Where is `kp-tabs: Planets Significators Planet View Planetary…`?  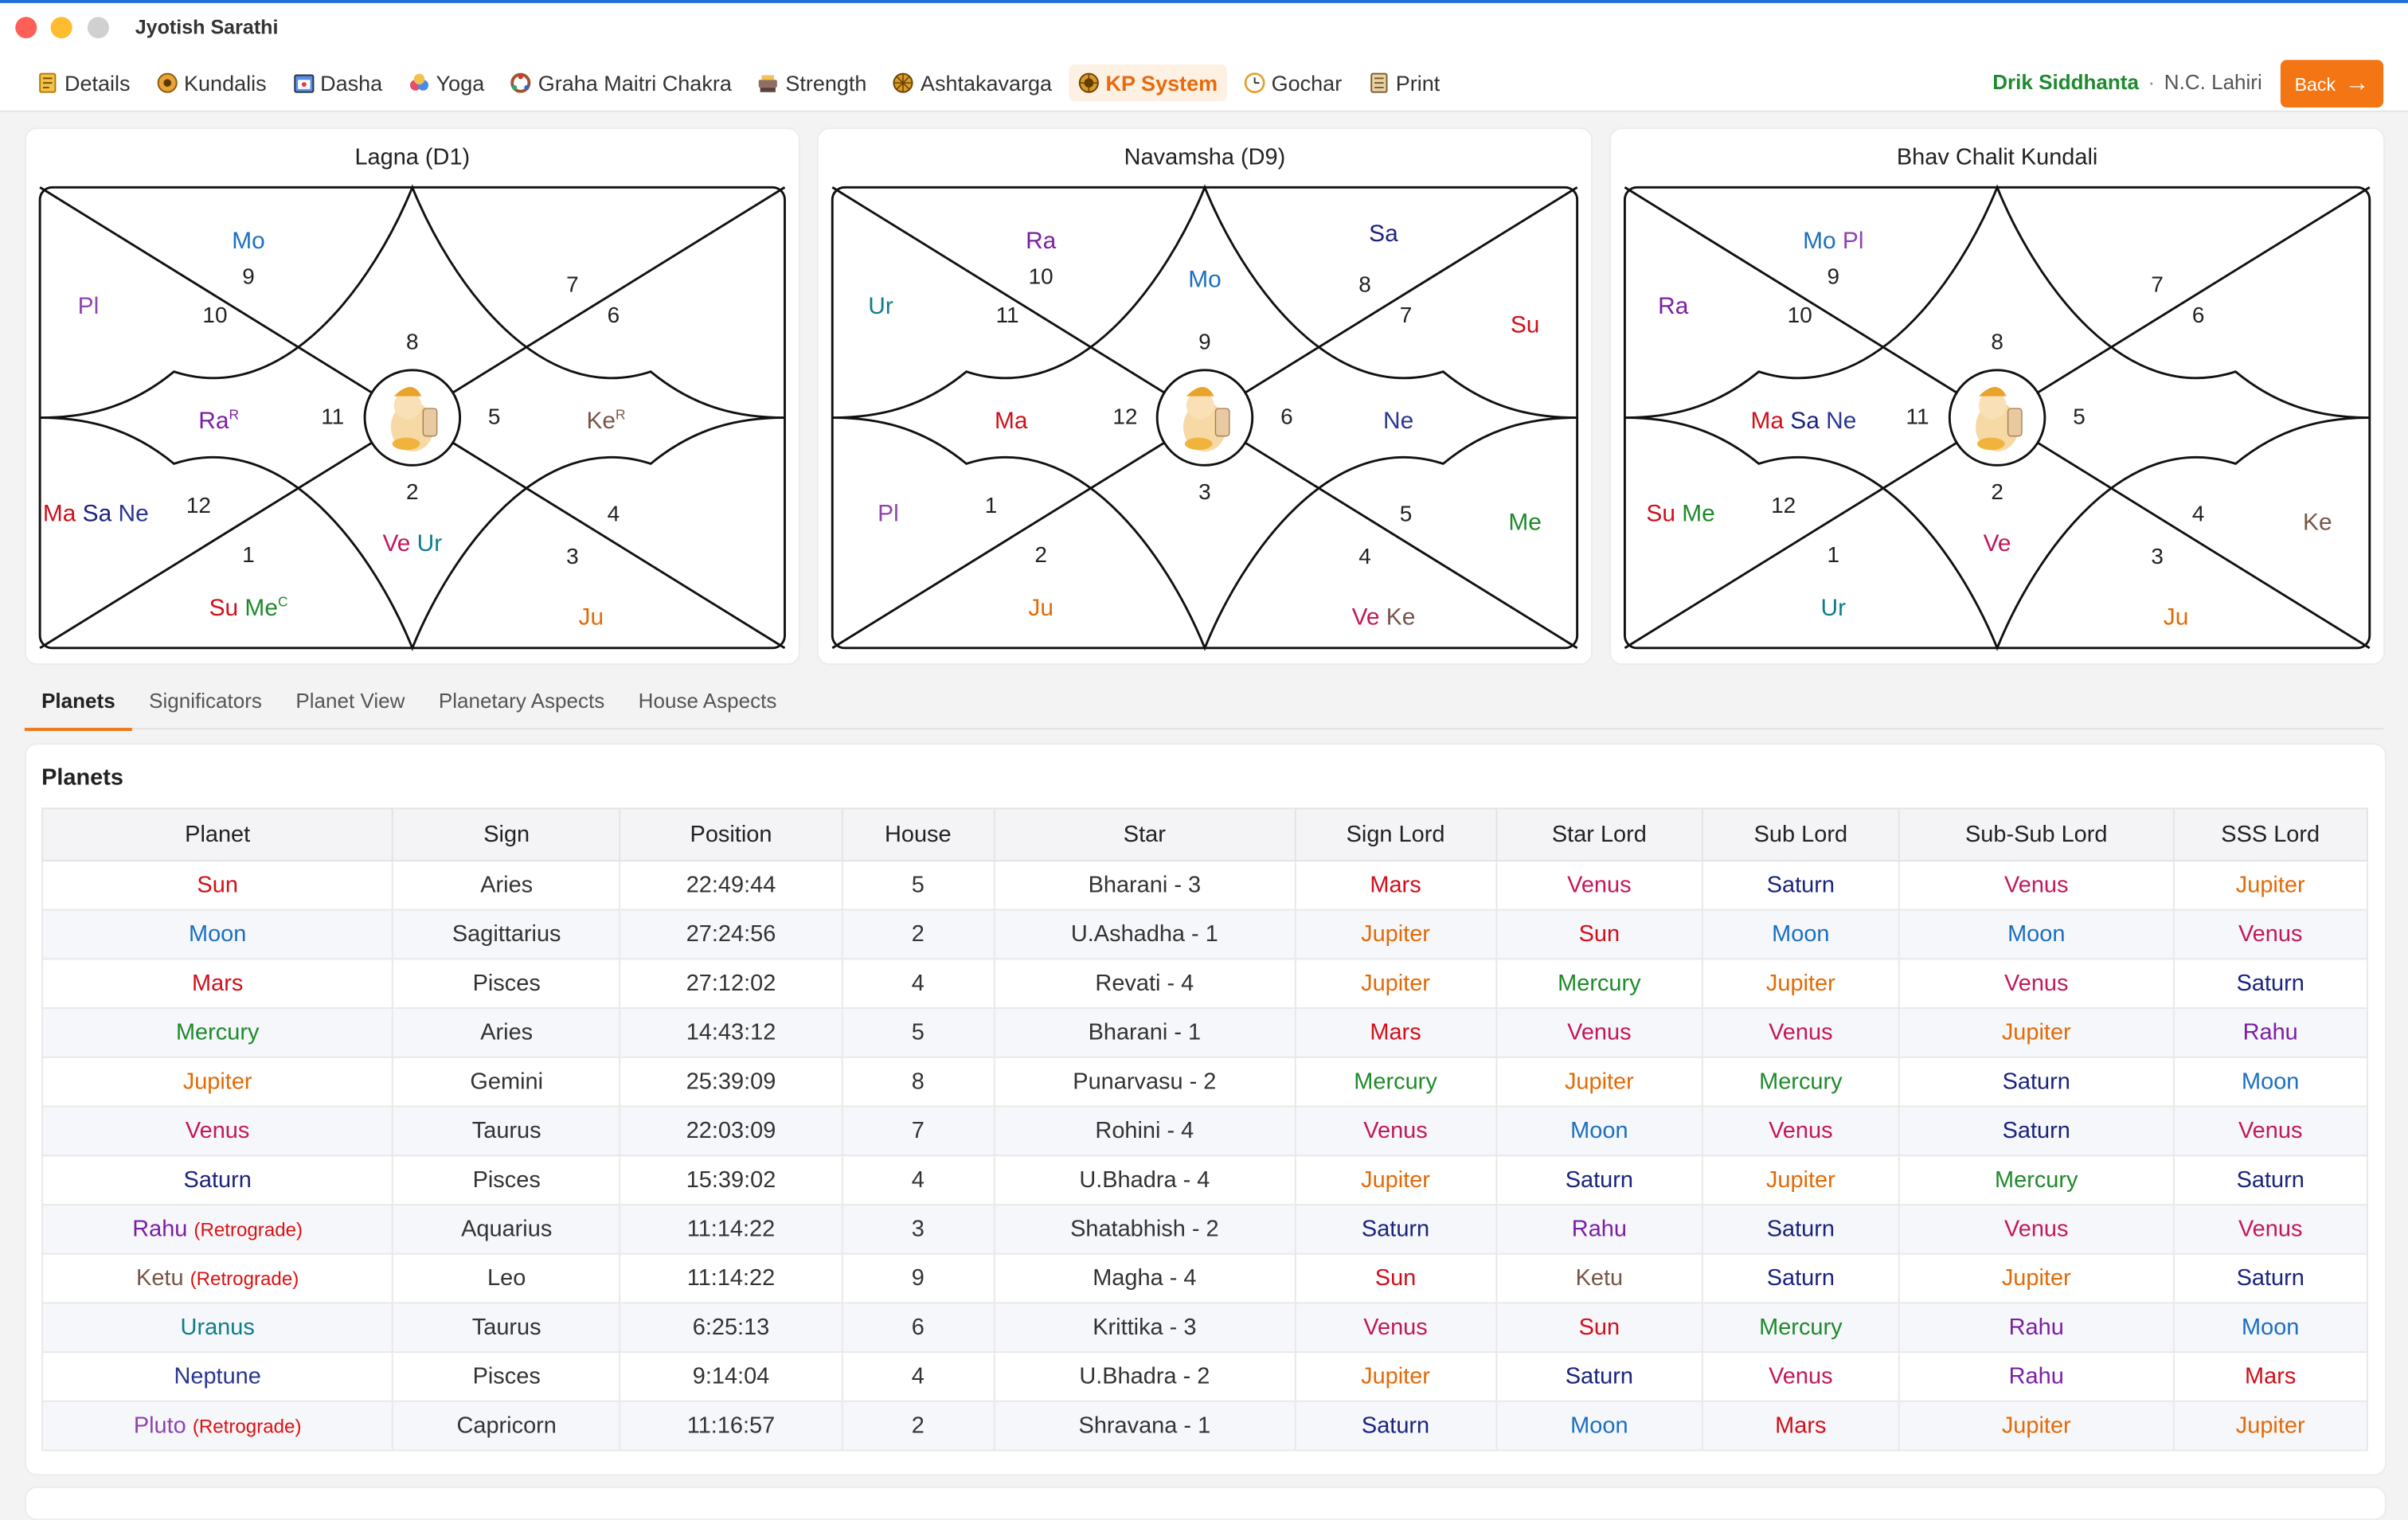 kp-tabs: Planets Significators Planet View Planetary… is located at coordinates (1204, 703).